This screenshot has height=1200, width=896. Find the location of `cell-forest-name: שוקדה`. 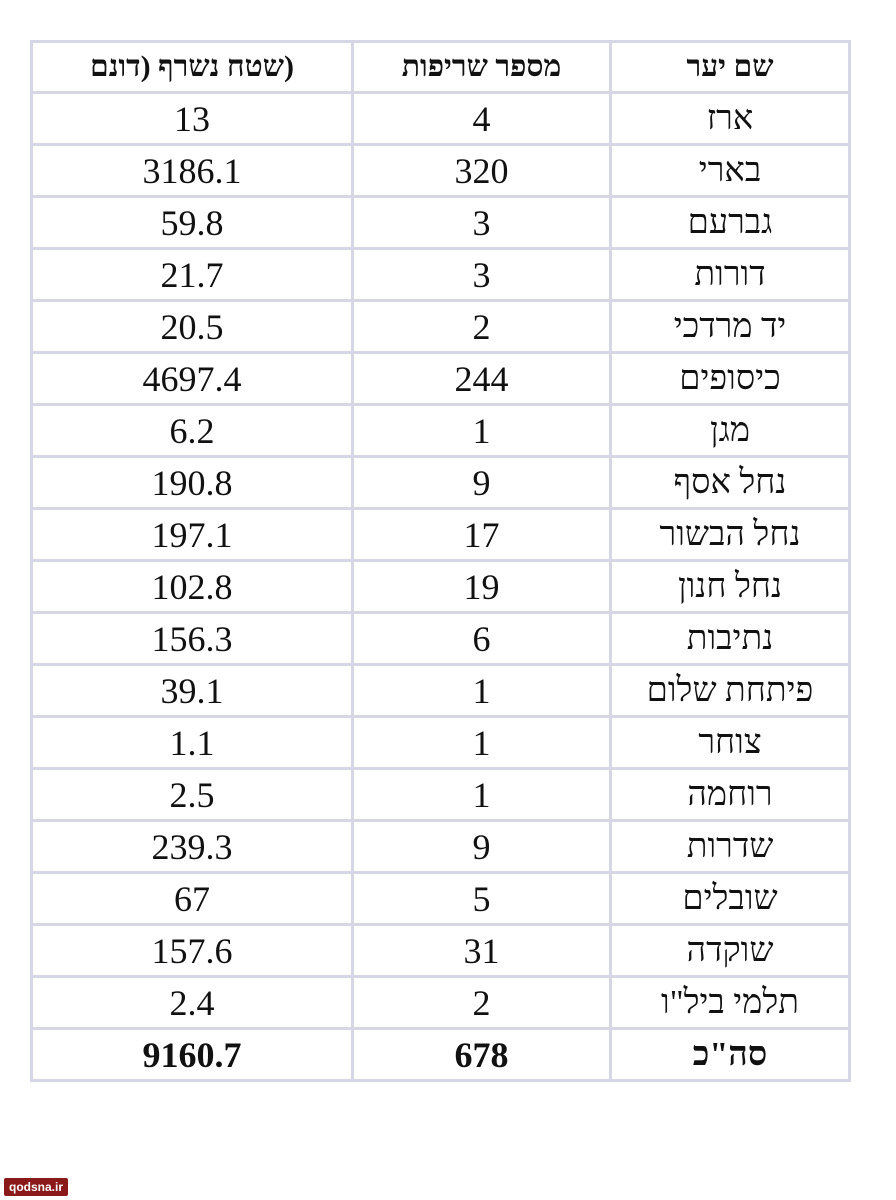

cell-forest-name: שוקדה is located at coordinates (730, 950).